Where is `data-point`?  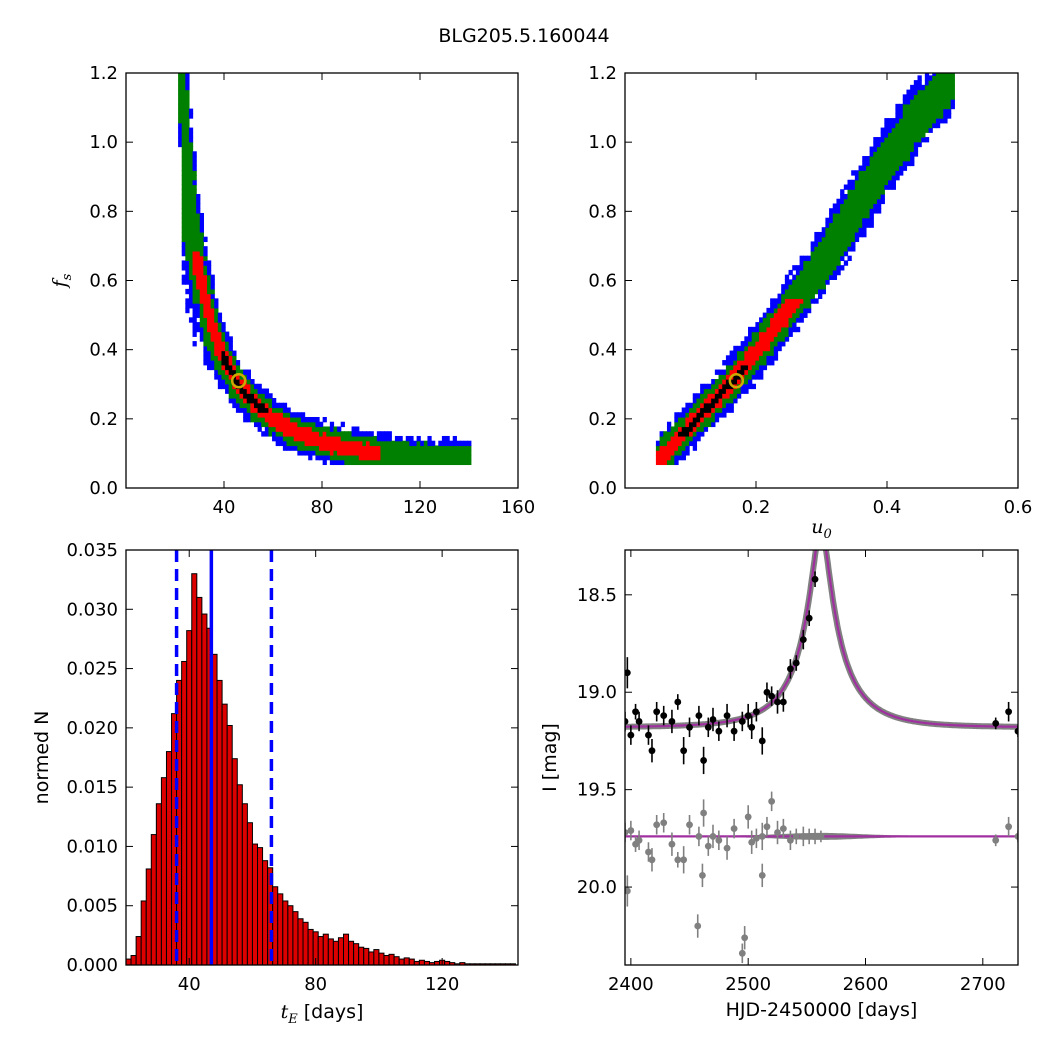
data-point is located at coordinates (1016, 731).